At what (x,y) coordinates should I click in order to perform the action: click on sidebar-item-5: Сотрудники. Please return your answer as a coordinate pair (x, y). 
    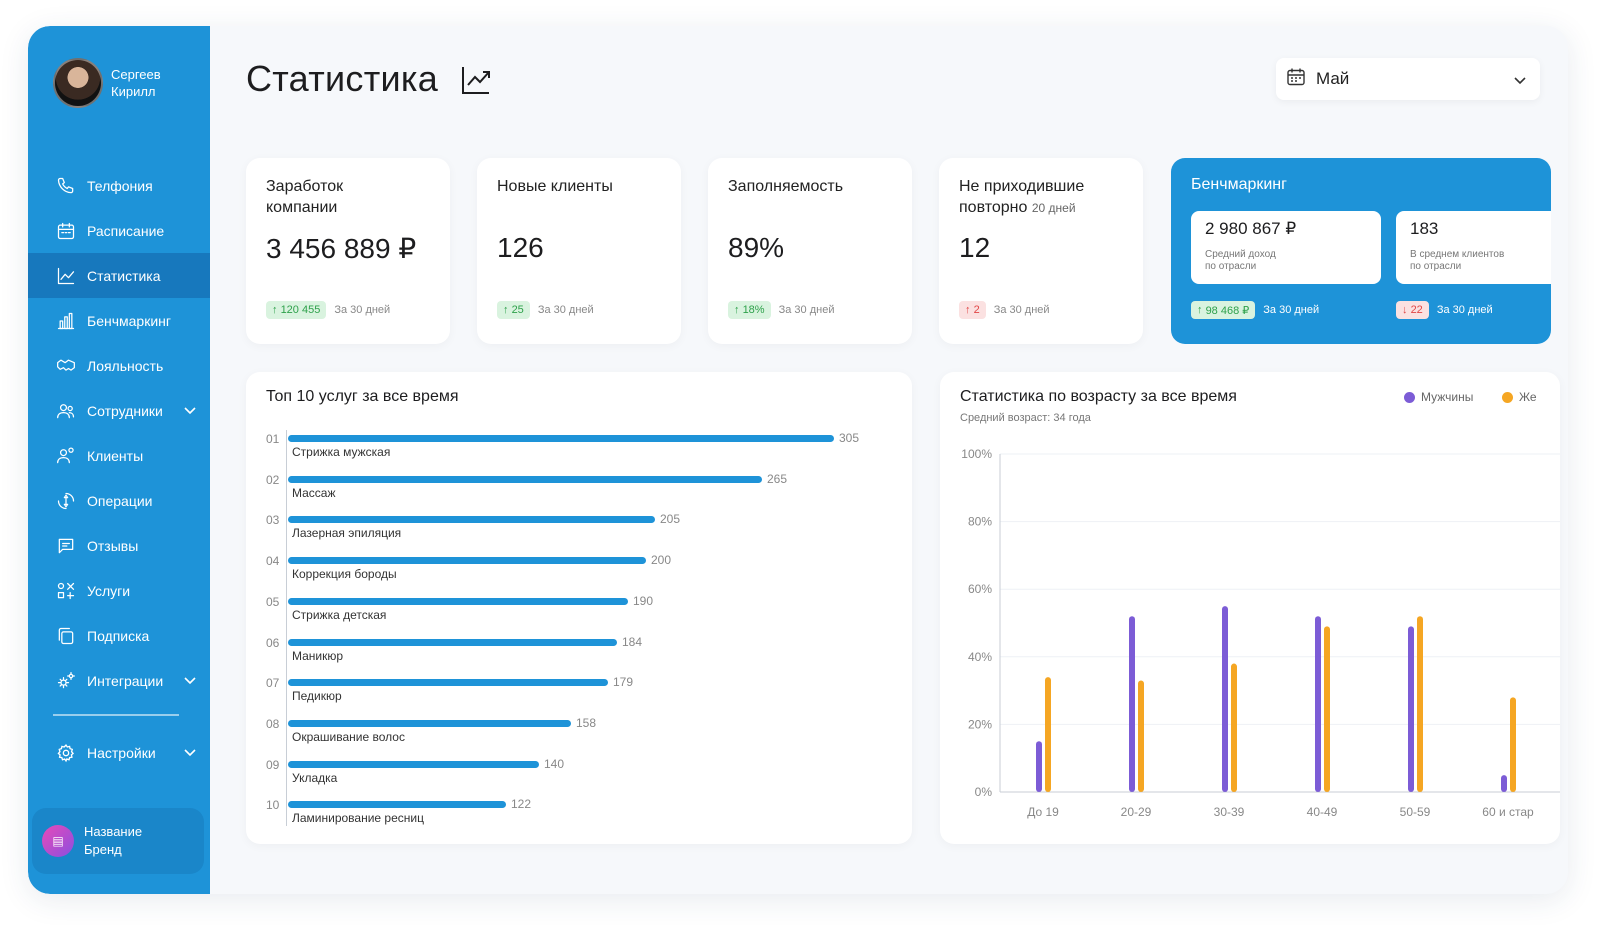
    Looking at the image, I should click on (119, 410).